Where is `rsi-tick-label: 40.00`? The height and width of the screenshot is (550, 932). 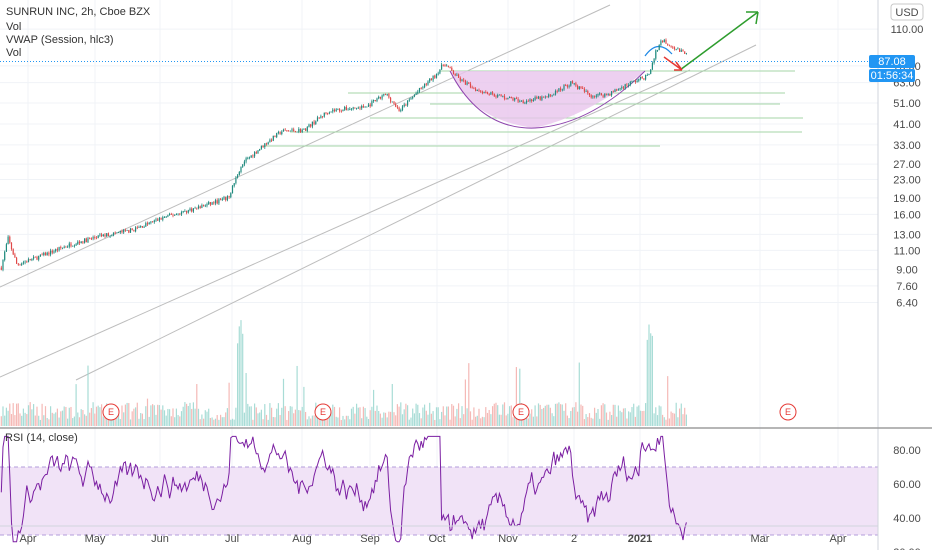
rsi-tick-label: 40.00 is located at coordinates (907, 519).